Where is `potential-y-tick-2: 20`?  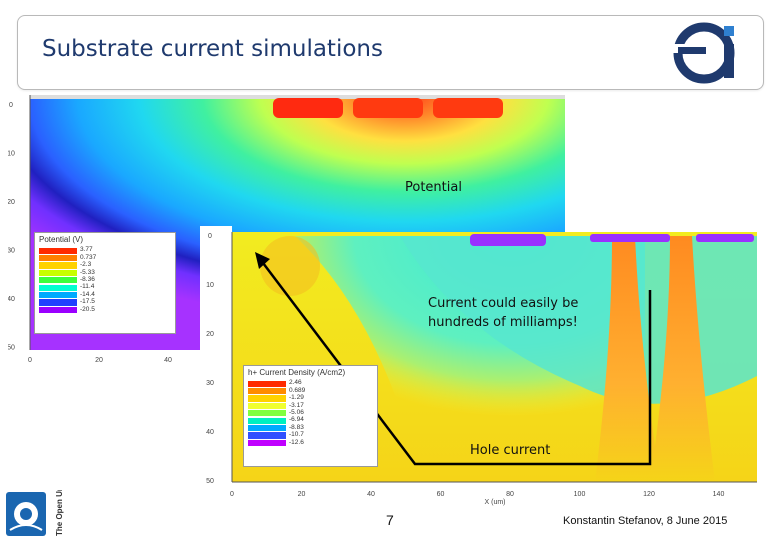
potential-y-tick-2: 20 is located at coordinates (11, 202).